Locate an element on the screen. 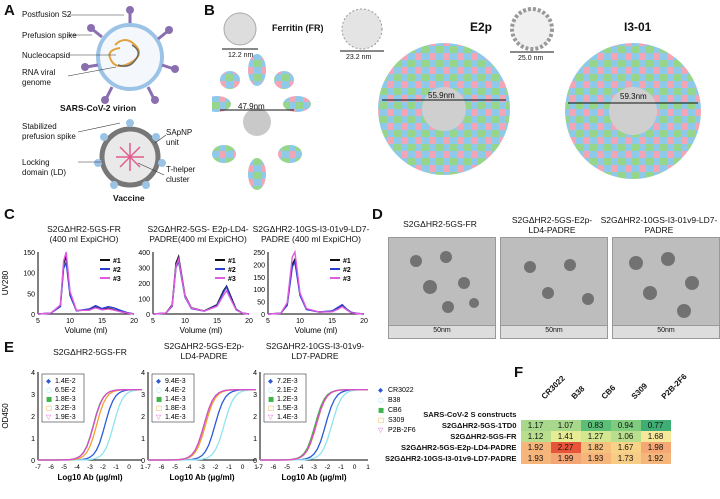 The height and width of the screenshot is (499, 720). elisa-legend-marker: ▽ is located at coordinates (158, 417).